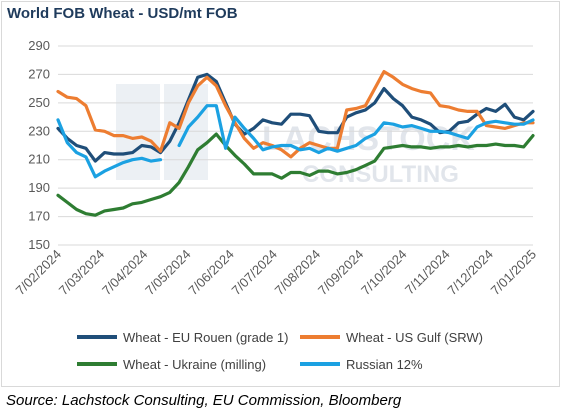 The width and height of the screenshot is (563, 415). What do you see at coordinates (341, 273) in the screenshot?
I see `x-tick-label: 7/09/2024` at bounding box center [341, 273].